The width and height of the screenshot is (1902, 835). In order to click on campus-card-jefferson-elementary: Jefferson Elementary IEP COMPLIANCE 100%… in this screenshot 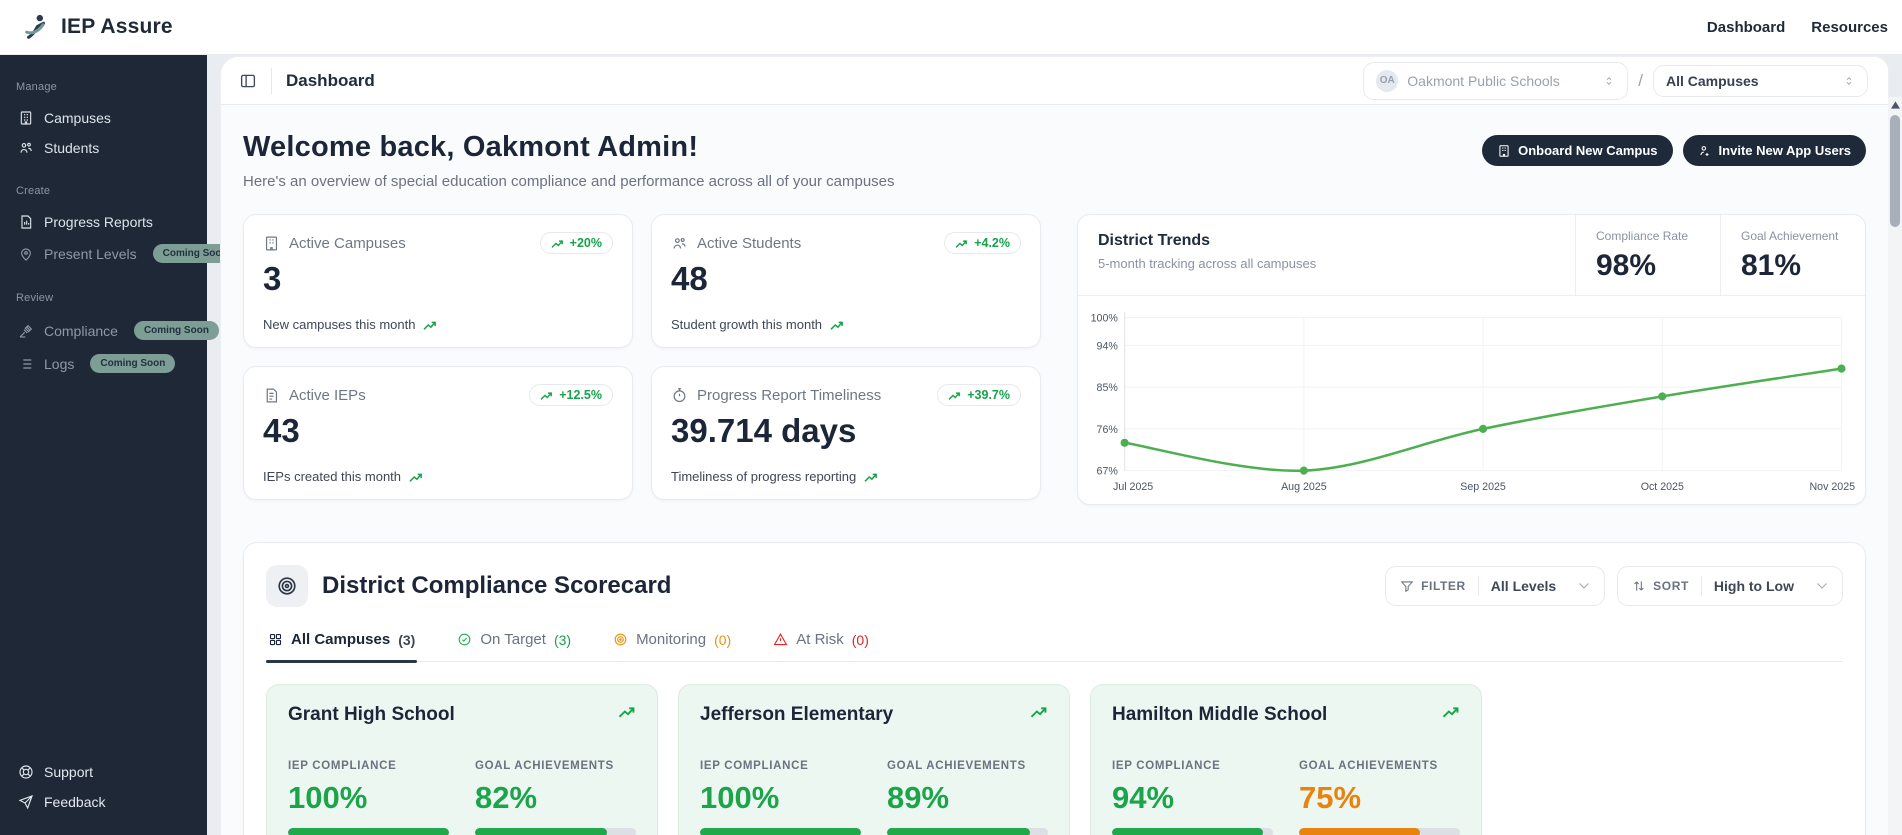, I will do `click(874, 759)`.